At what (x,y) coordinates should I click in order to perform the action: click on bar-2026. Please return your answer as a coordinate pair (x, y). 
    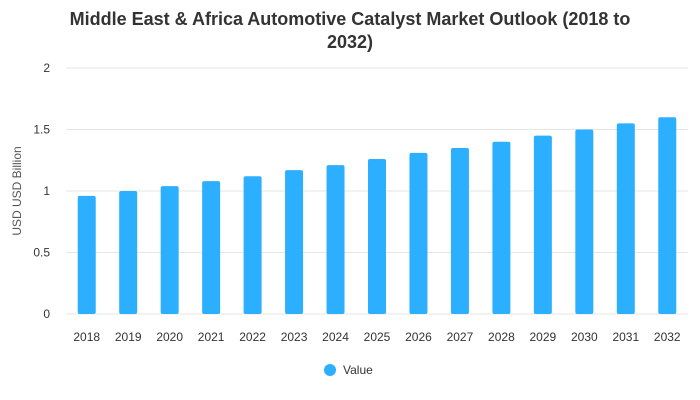
    Looking at the image, I should click on (418, 233).